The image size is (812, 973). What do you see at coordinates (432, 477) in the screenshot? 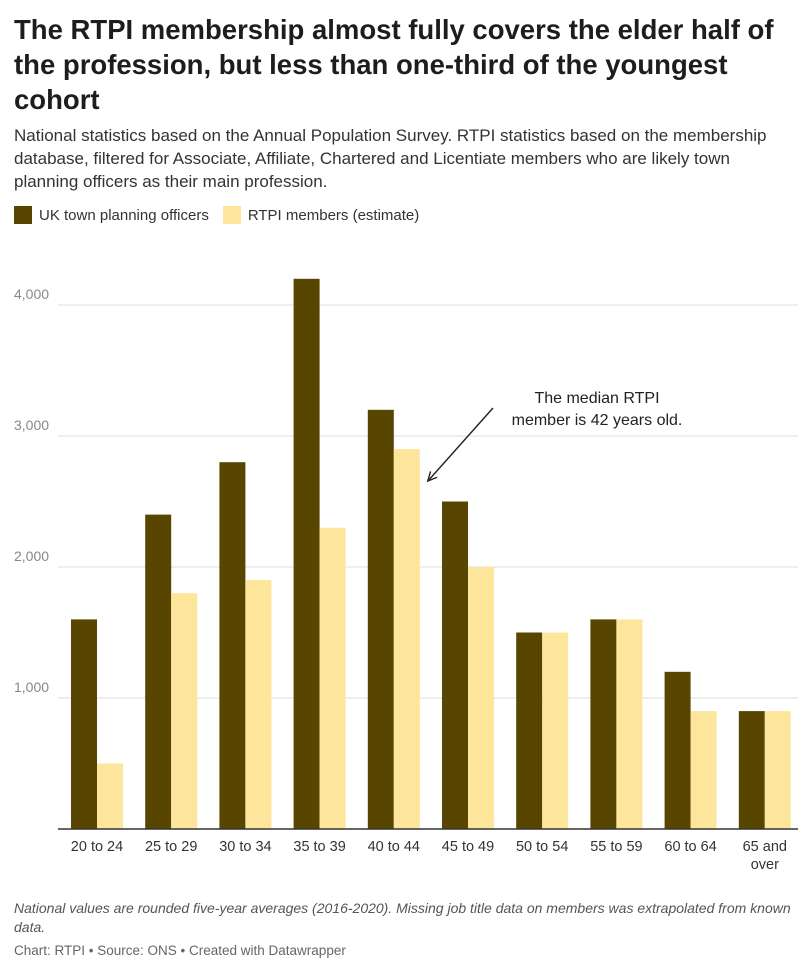
I see `annotation-arrow-head` at bounding box center [432, 477].